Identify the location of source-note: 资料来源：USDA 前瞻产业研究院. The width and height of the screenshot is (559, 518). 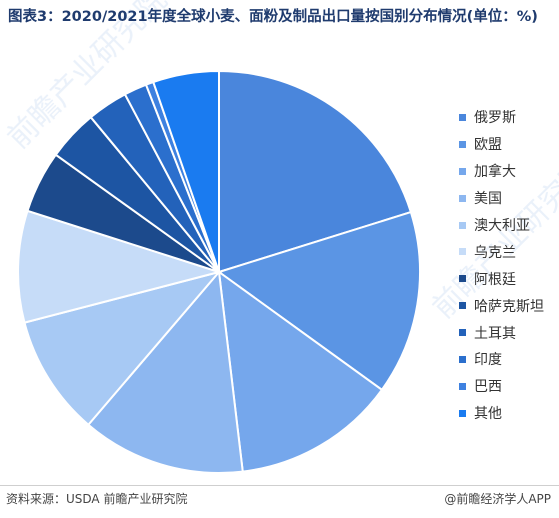
(97, 499).